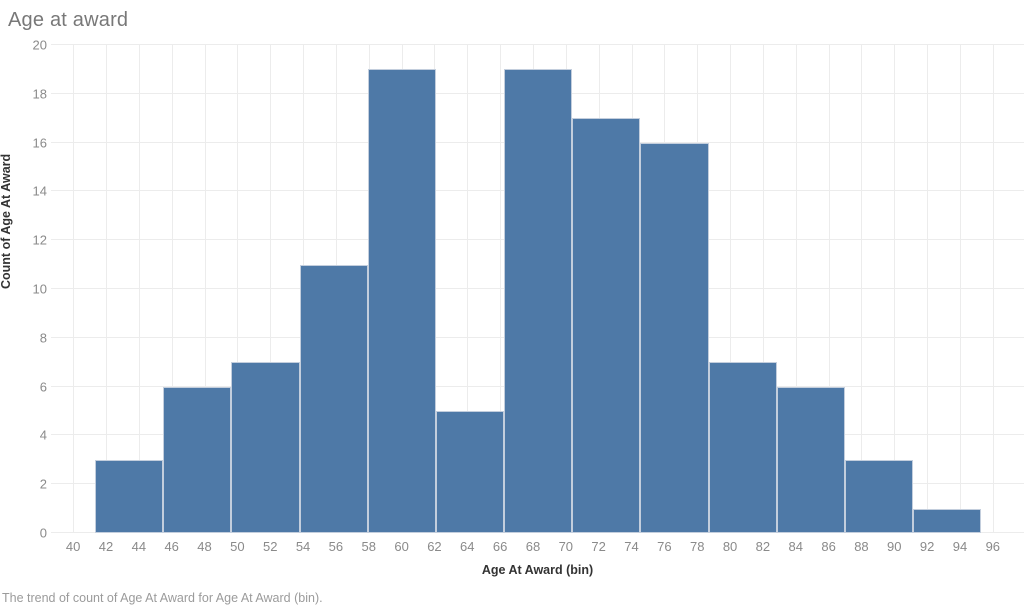 The image size is (1024, 611). Describe the element at coordinates (39, 143) in the screenshot. I see `y-tick-label: 16` at that location.